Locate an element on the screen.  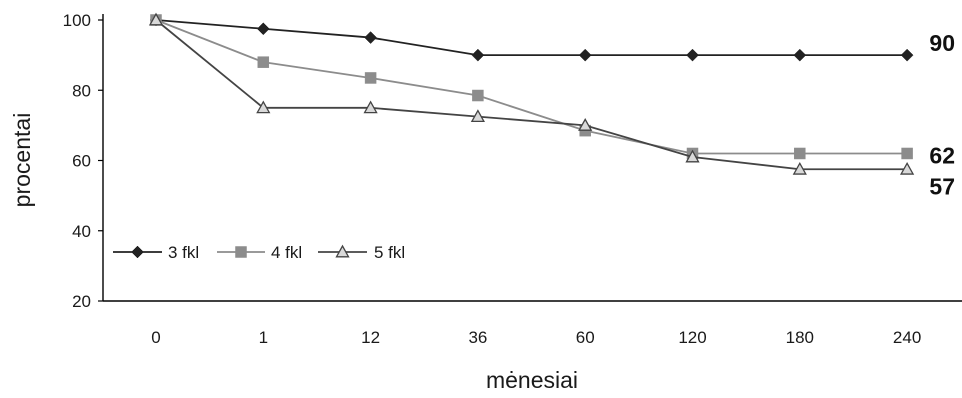
x-tick-label: 120 is located at coordinates (692, 337).